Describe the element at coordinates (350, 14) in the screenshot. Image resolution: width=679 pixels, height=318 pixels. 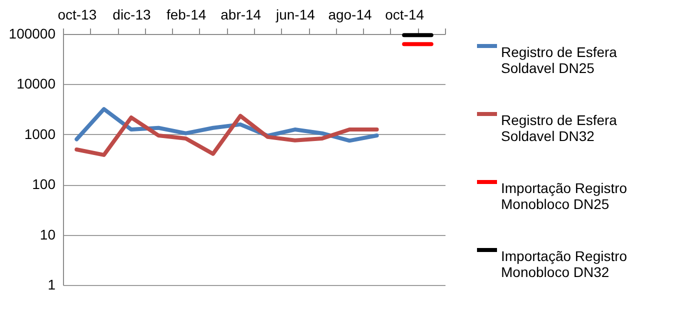
I see `x-tick-label: ago-14` at that location.